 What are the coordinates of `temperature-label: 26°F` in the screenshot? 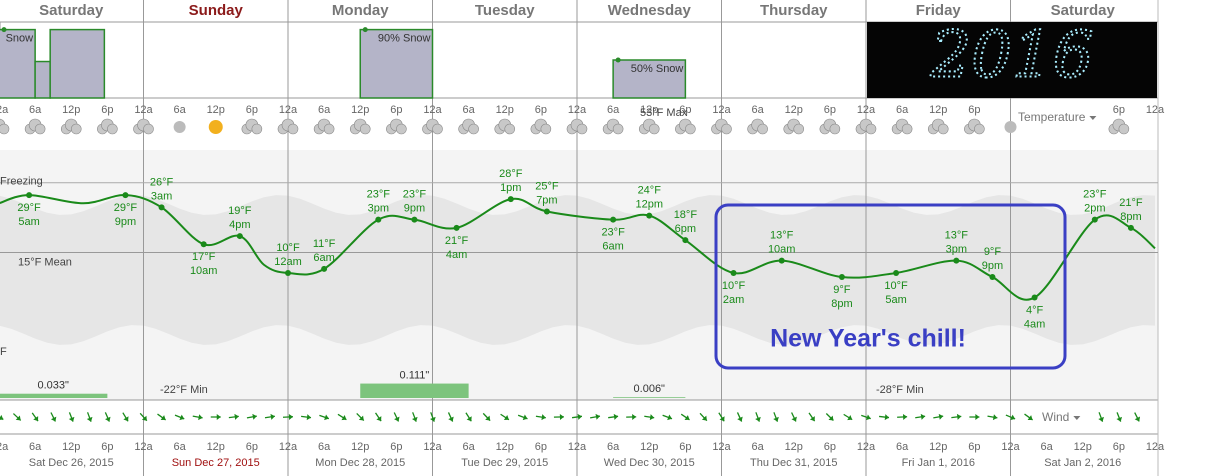 It's located at (162, 182).